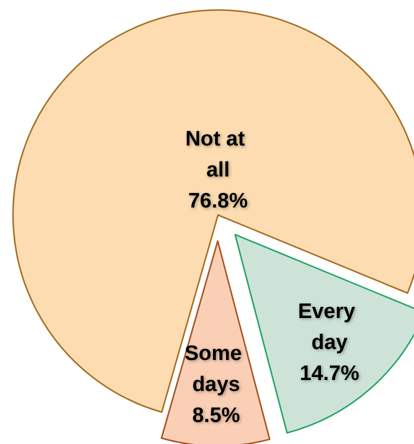 The image size is (414, 444). Describe the element at coordinates (218, 200) in the screenshot. I see `data-label: 76.8%` at that location.